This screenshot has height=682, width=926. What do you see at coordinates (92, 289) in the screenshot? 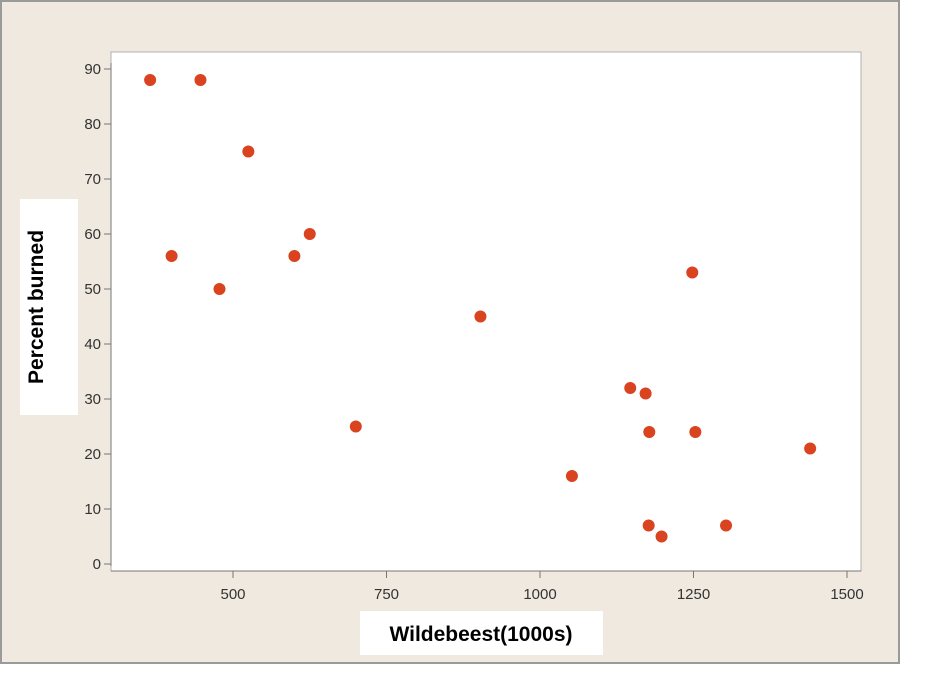
I see `y-tick-label: 50` at bounding box center [92, 289].